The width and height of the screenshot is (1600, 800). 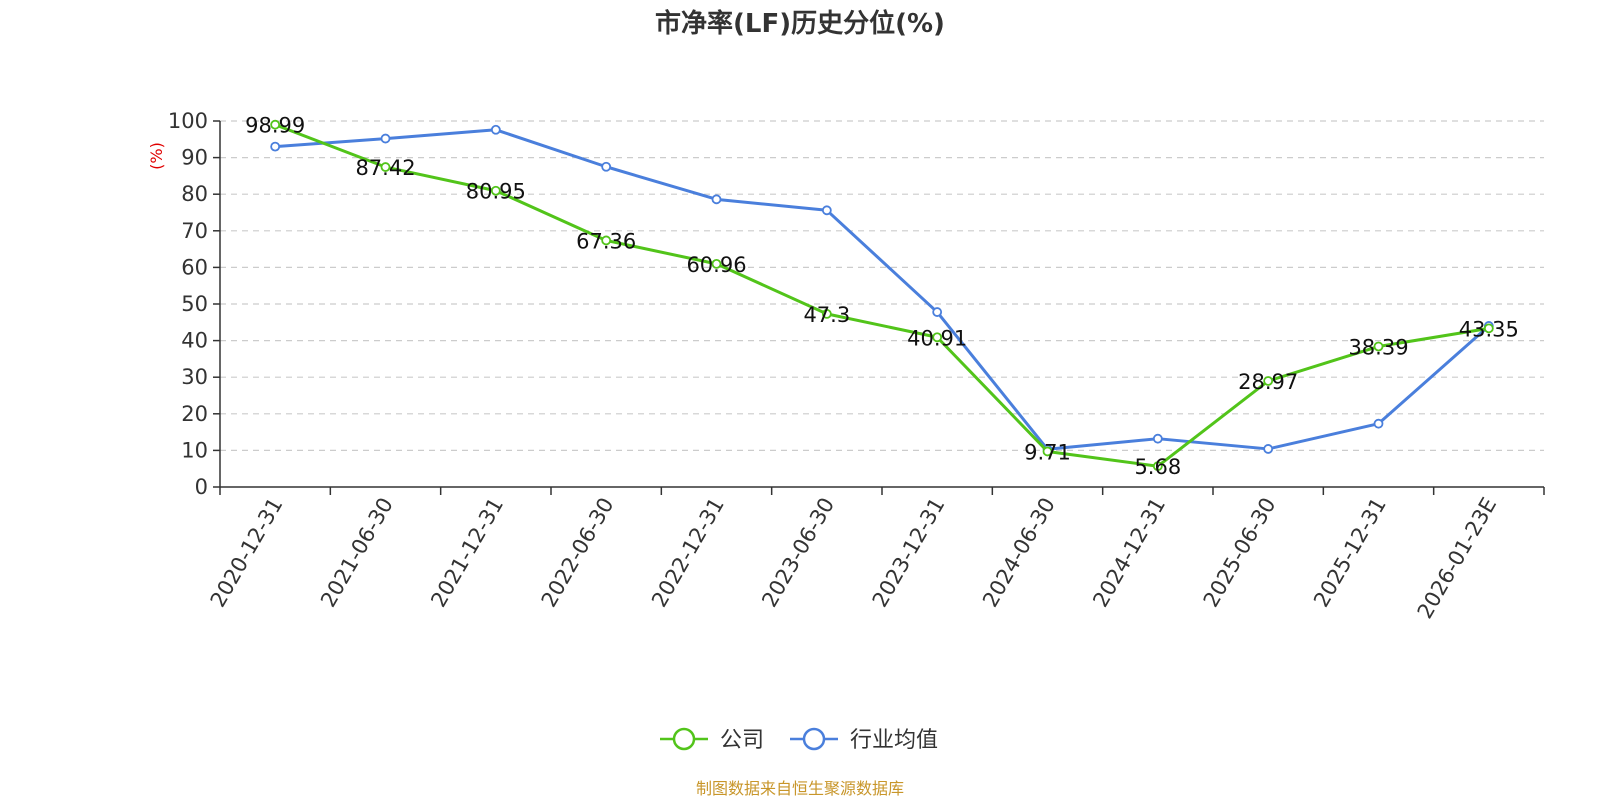 What do you see at coordinates (357, 553) in the screenshot?
I see `x-tick-label: 2021-06-30` at bounding box center [357, 553].